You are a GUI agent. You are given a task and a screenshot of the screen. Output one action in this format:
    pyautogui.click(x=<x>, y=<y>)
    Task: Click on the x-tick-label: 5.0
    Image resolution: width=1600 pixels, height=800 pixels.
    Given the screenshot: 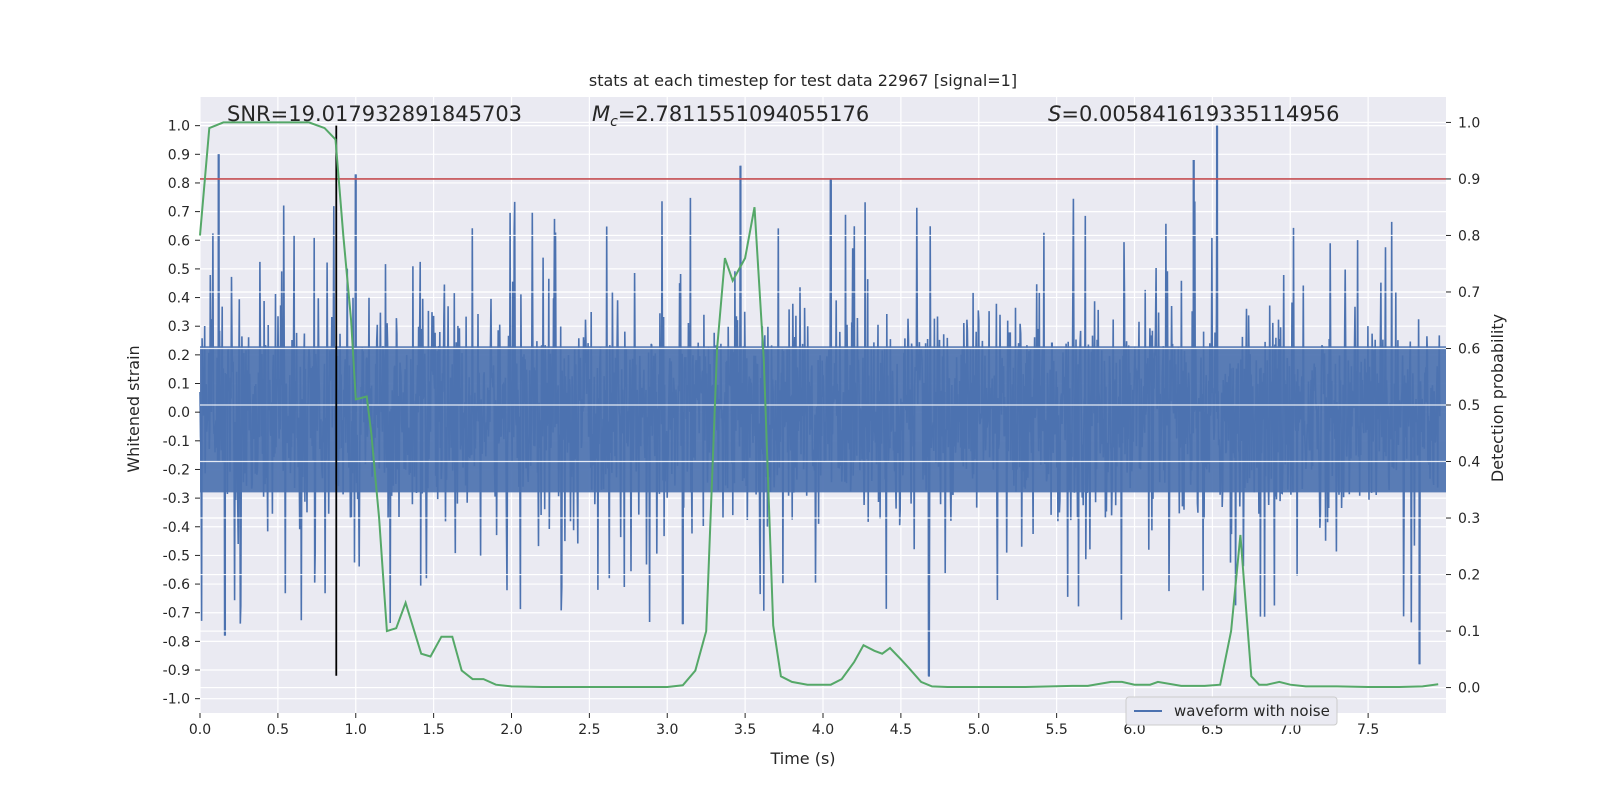 What is the action you would take?
    pyautogui.click(x=979, y=730)
    